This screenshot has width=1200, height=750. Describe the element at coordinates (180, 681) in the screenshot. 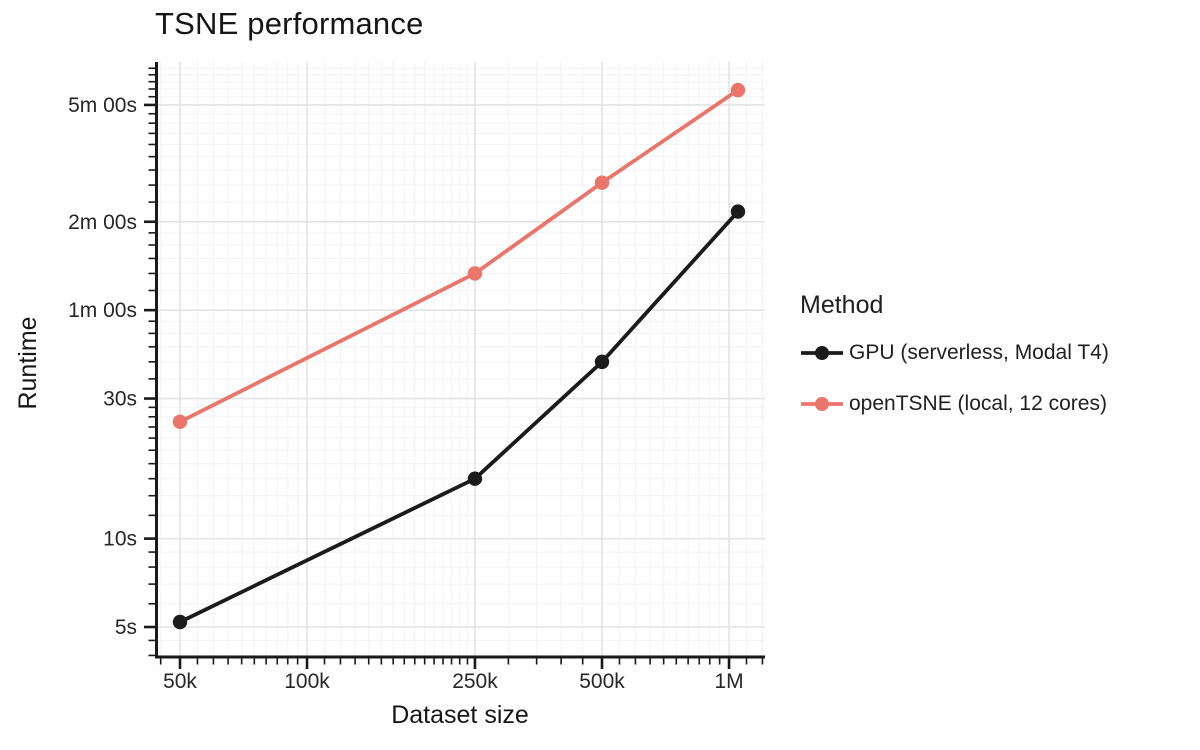

I see `x-tick-label: 50k` at that location.